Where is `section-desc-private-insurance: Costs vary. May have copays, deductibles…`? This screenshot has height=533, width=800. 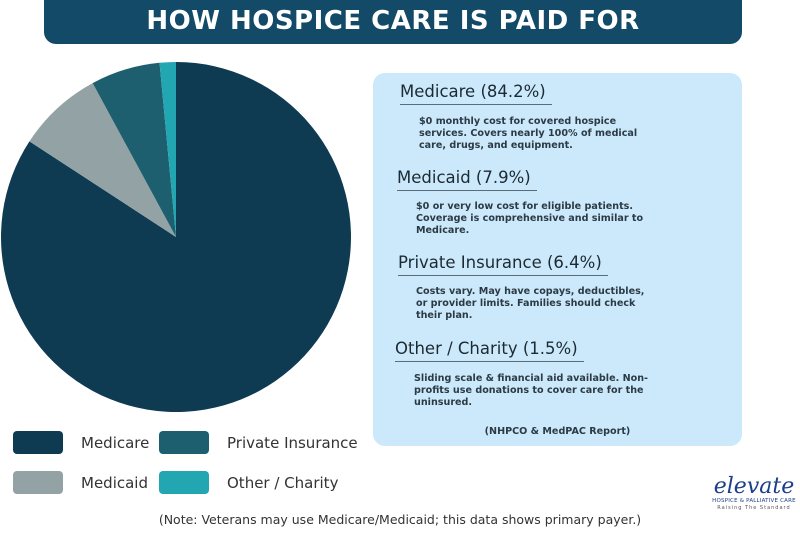
section-desc-private-insurance: Costs vary. May have copays, deductibles… is located at coordinates (530, 303).